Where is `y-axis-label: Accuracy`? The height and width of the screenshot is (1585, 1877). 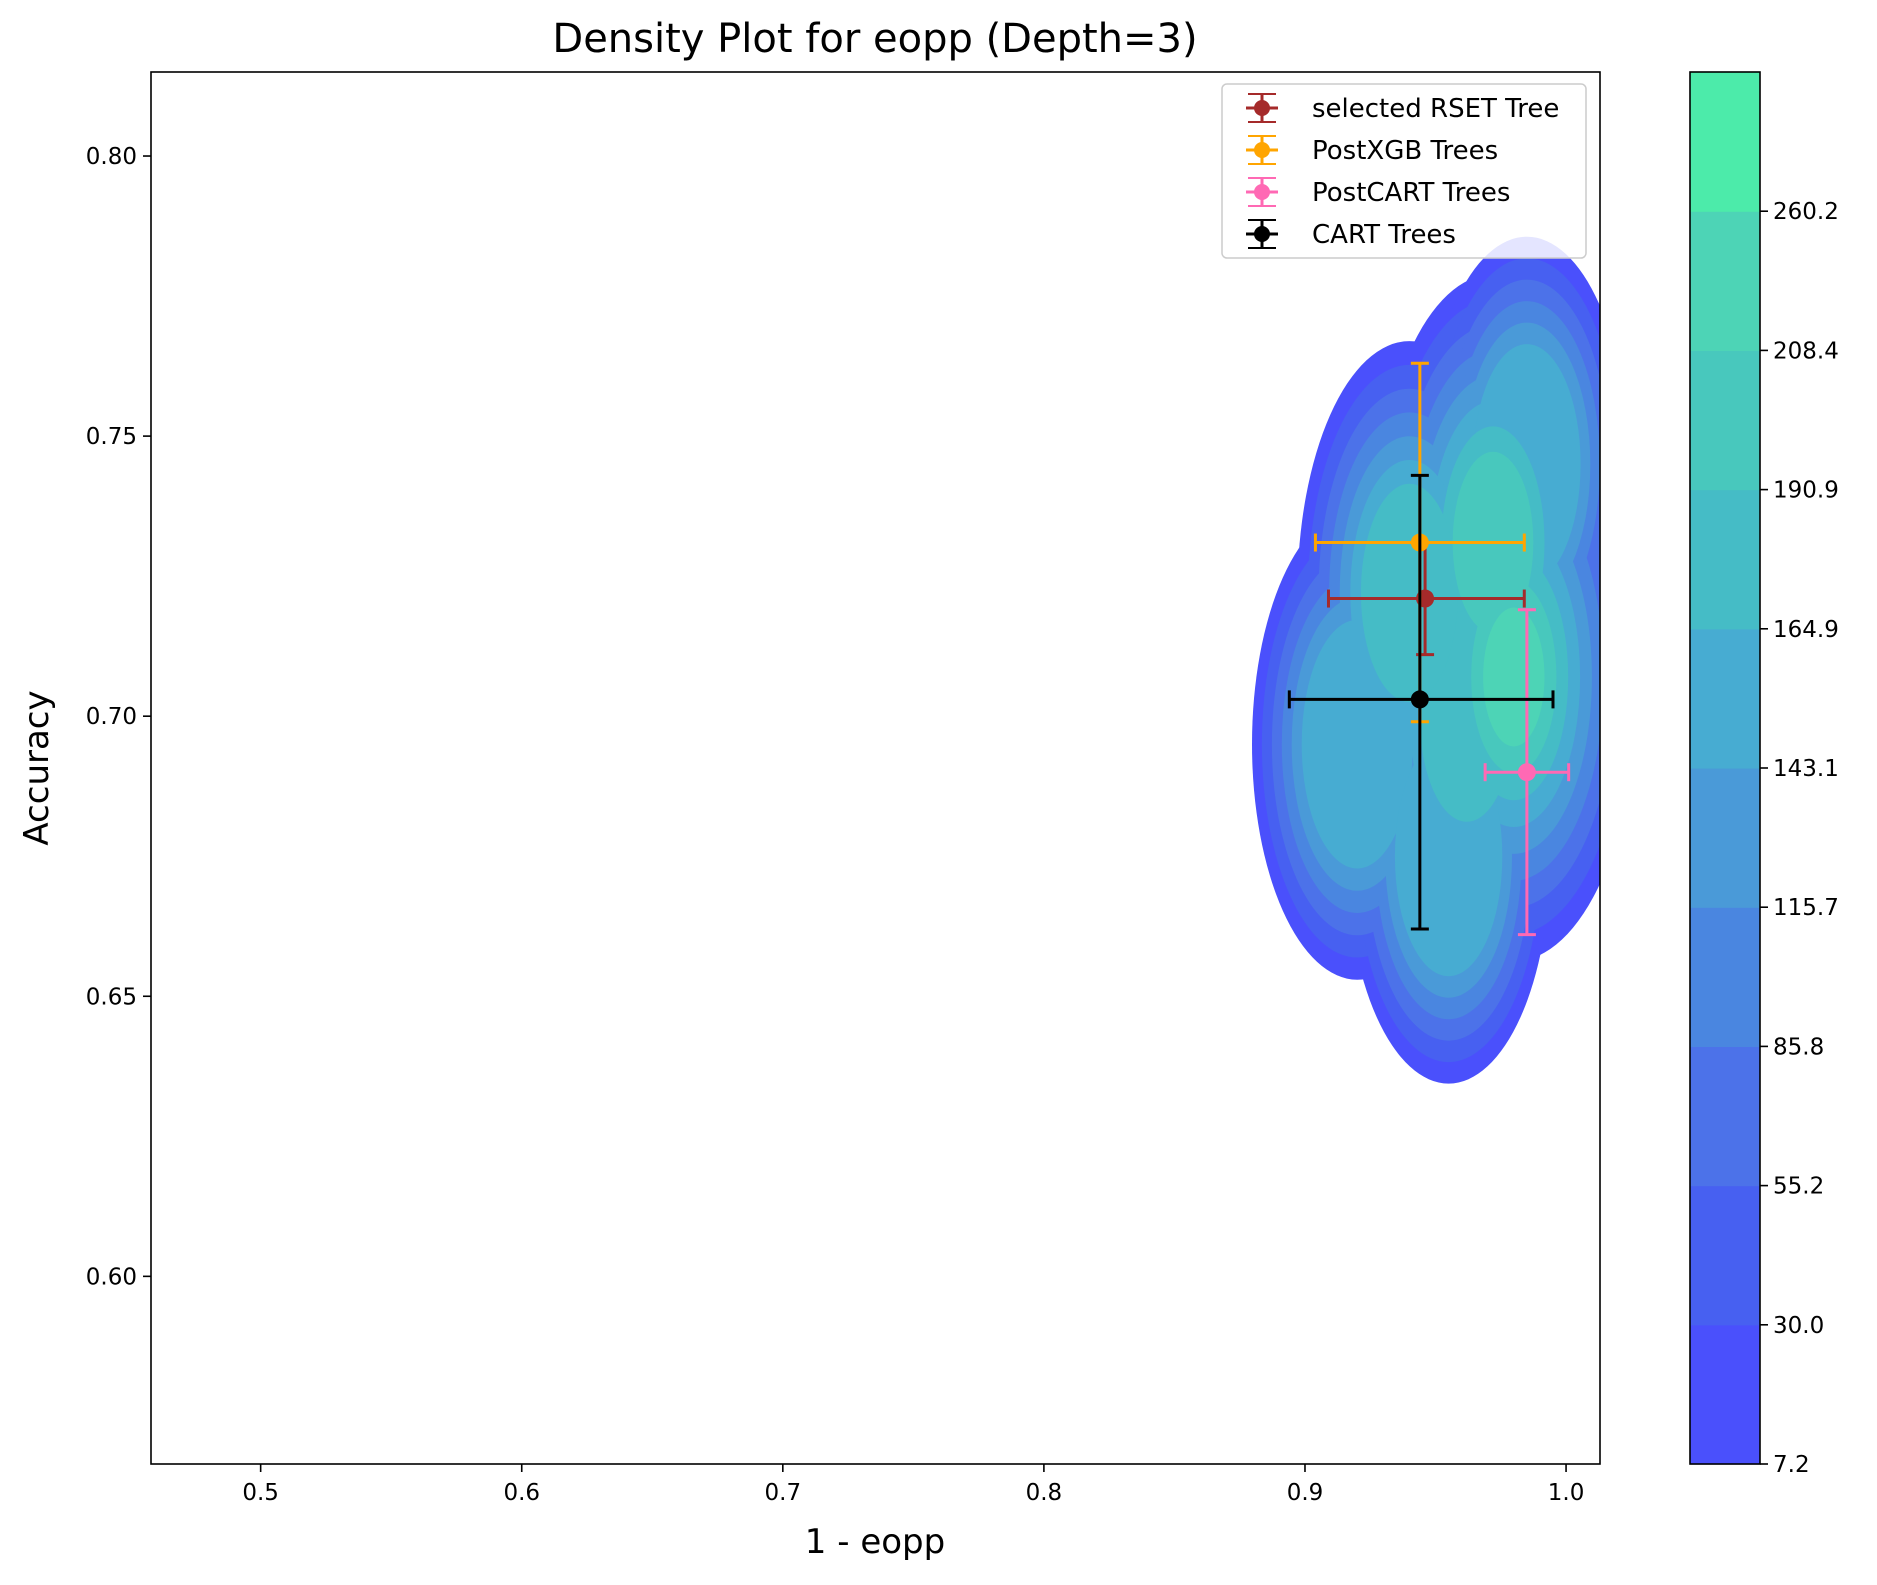 y-axis-label: Accuracy is located at coordinates (37, 767).